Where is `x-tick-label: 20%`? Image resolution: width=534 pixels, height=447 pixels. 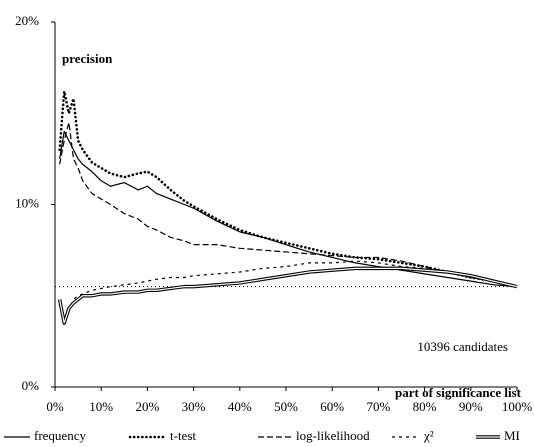
x-tick-label: 20% is located at coordinates (147, 406).